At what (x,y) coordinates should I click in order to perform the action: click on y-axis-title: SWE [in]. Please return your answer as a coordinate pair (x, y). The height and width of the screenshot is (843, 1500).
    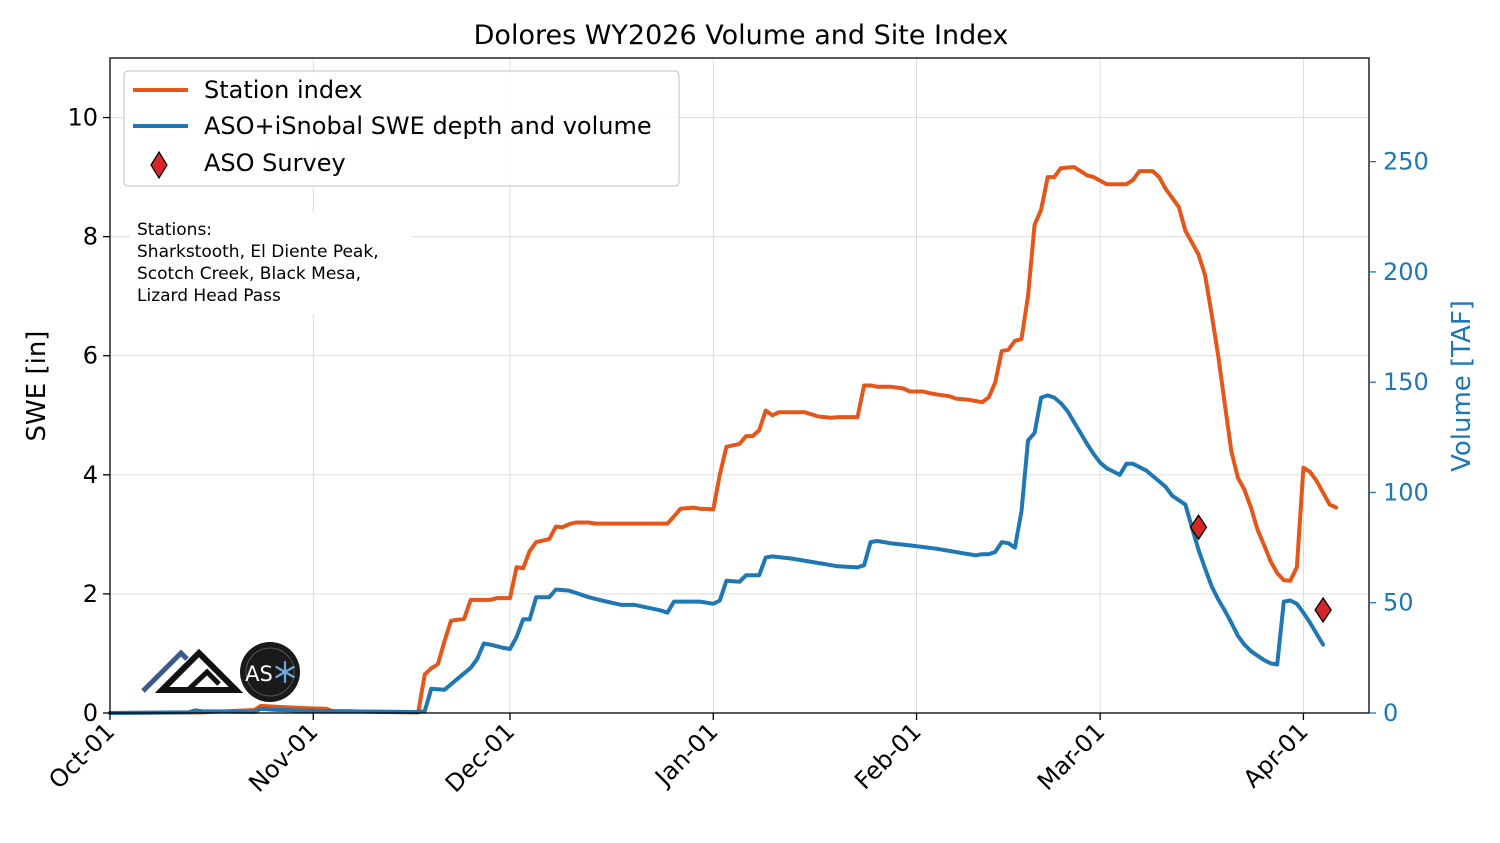
    Looking at the image, I should click on (37, 386).